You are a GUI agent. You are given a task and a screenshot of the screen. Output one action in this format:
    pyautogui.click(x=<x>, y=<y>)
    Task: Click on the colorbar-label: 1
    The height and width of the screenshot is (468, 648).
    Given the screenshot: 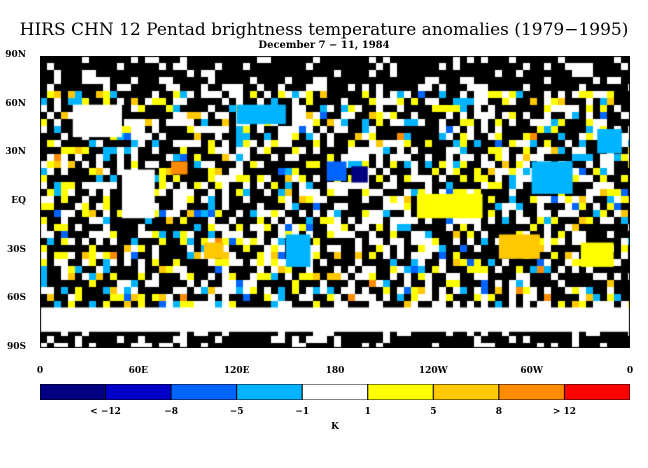 What is the action you would take?
    pyautogui.click(x=367, y=412)
    